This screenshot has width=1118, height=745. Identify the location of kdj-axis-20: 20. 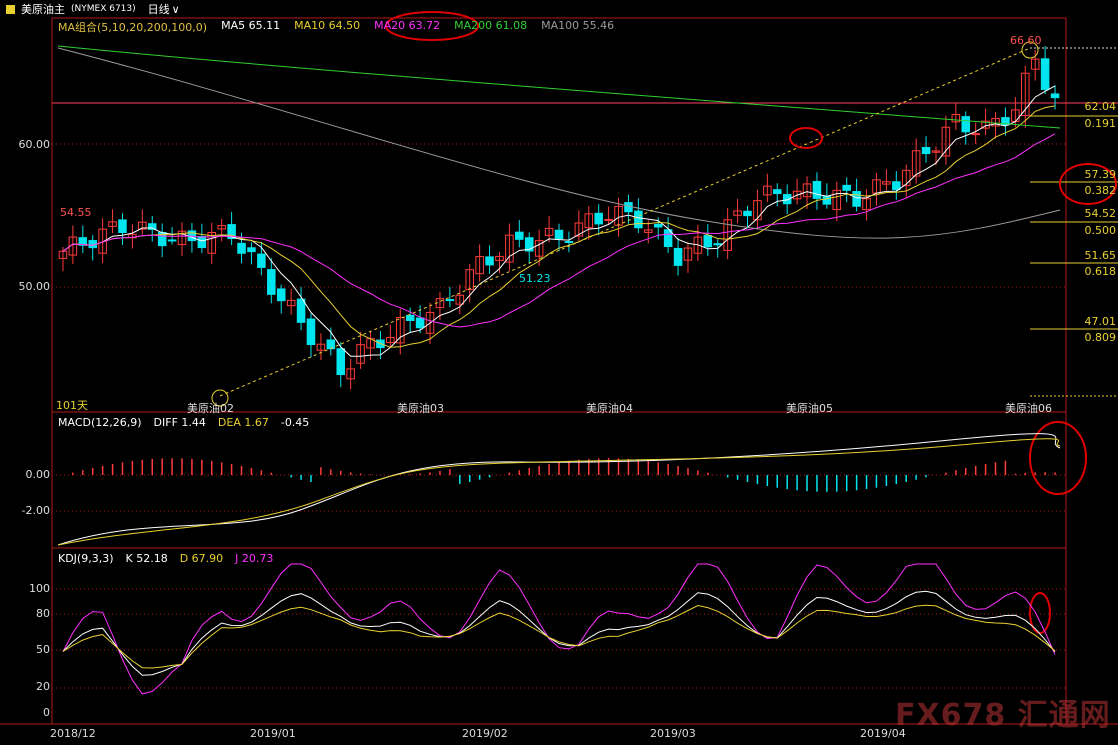
(43, 686).